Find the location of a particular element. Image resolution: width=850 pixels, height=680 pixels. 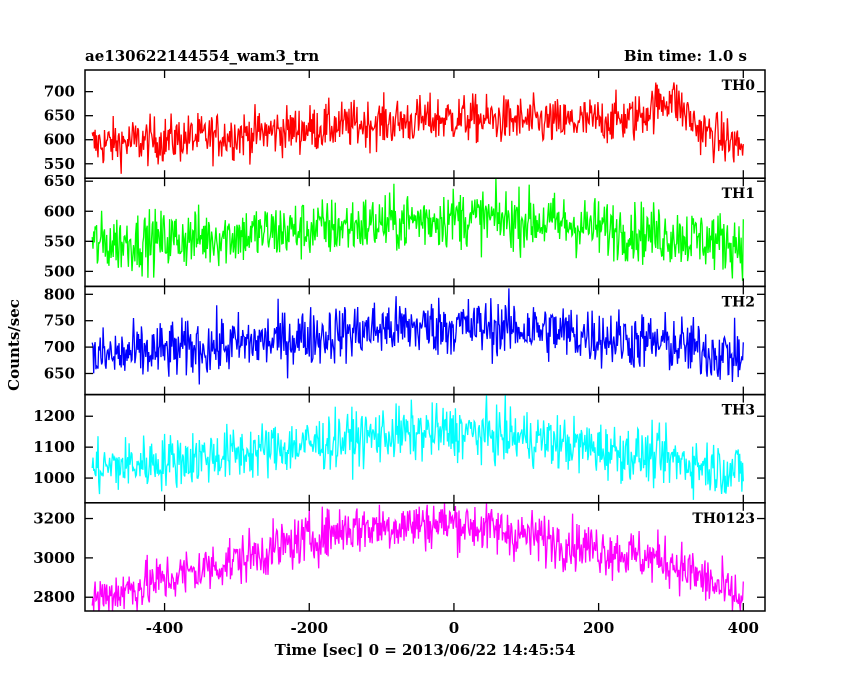

y-tick-label: 1100 is located at coordinates (54, 447).